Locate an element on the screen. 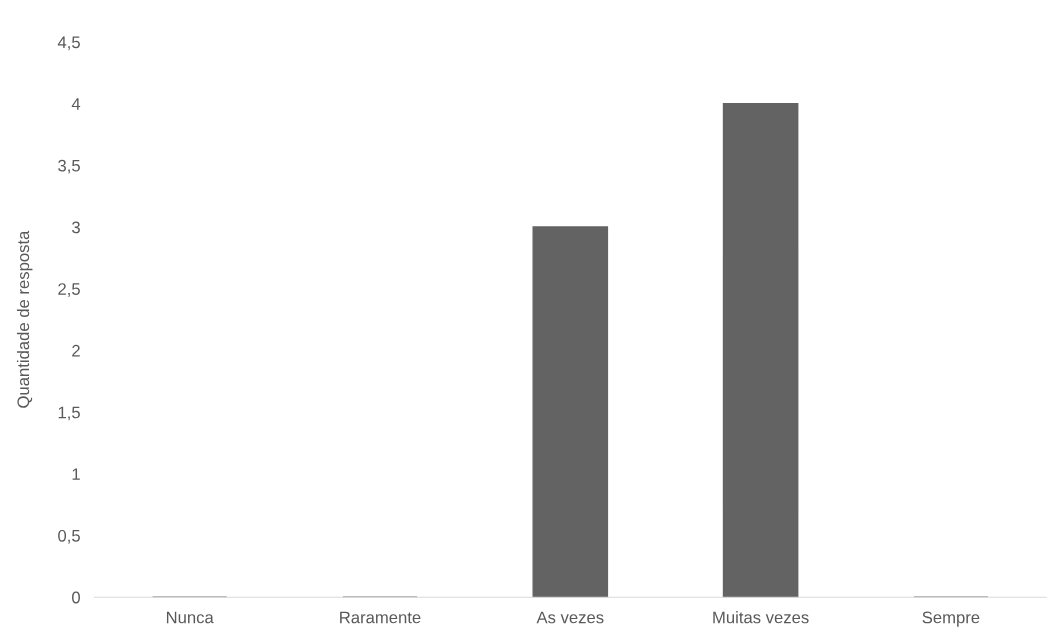 This screenshot has width=1062, height=636. y-tick-label: 2,5 is located at coordinates (69, 290).